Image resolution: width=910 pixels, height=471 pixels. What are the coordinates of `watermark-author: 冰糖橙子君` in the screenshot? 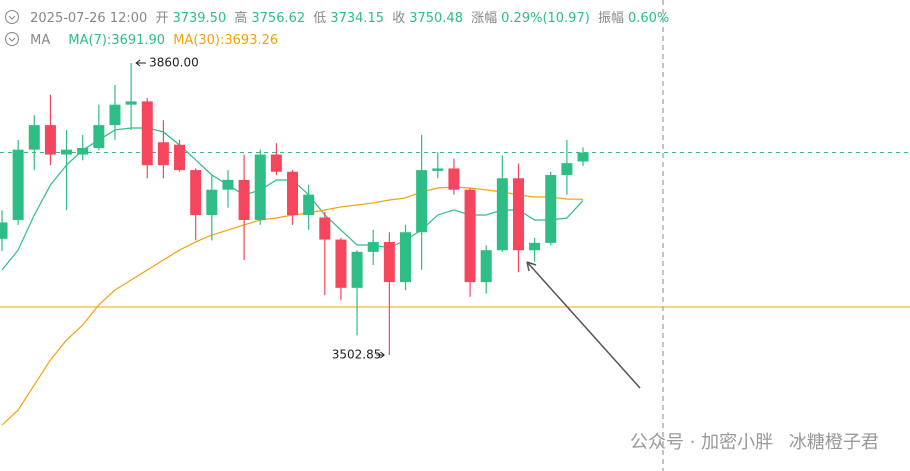 It's located at (833, 442).